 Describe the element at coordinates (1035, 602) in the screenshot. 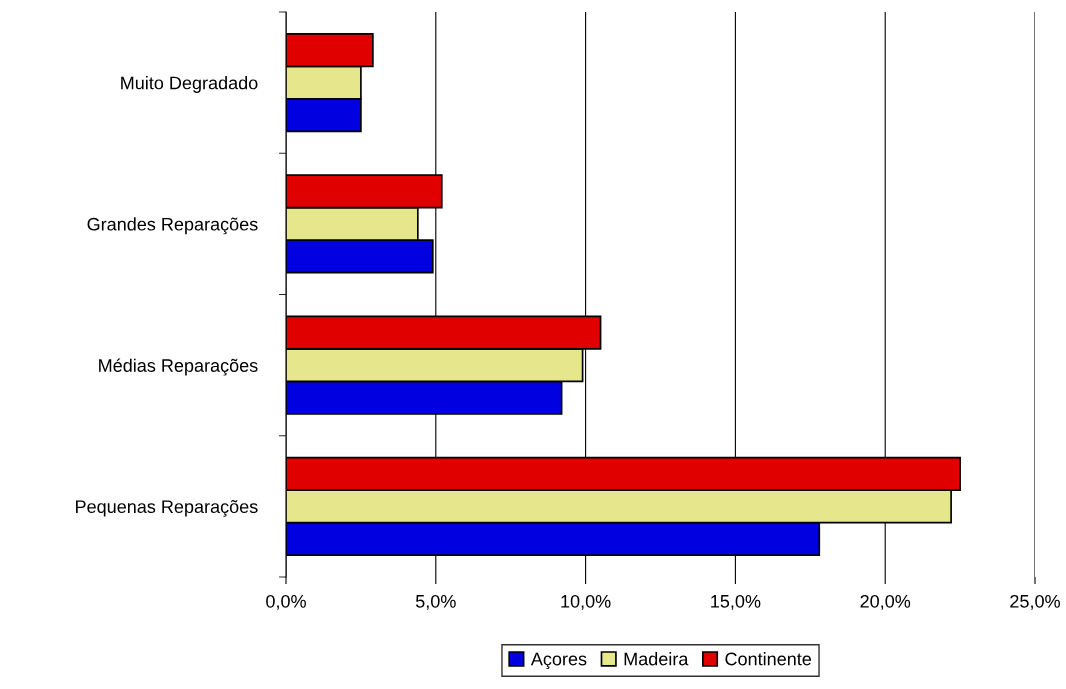

I see `x-tick-label: 25,0%` at that location.